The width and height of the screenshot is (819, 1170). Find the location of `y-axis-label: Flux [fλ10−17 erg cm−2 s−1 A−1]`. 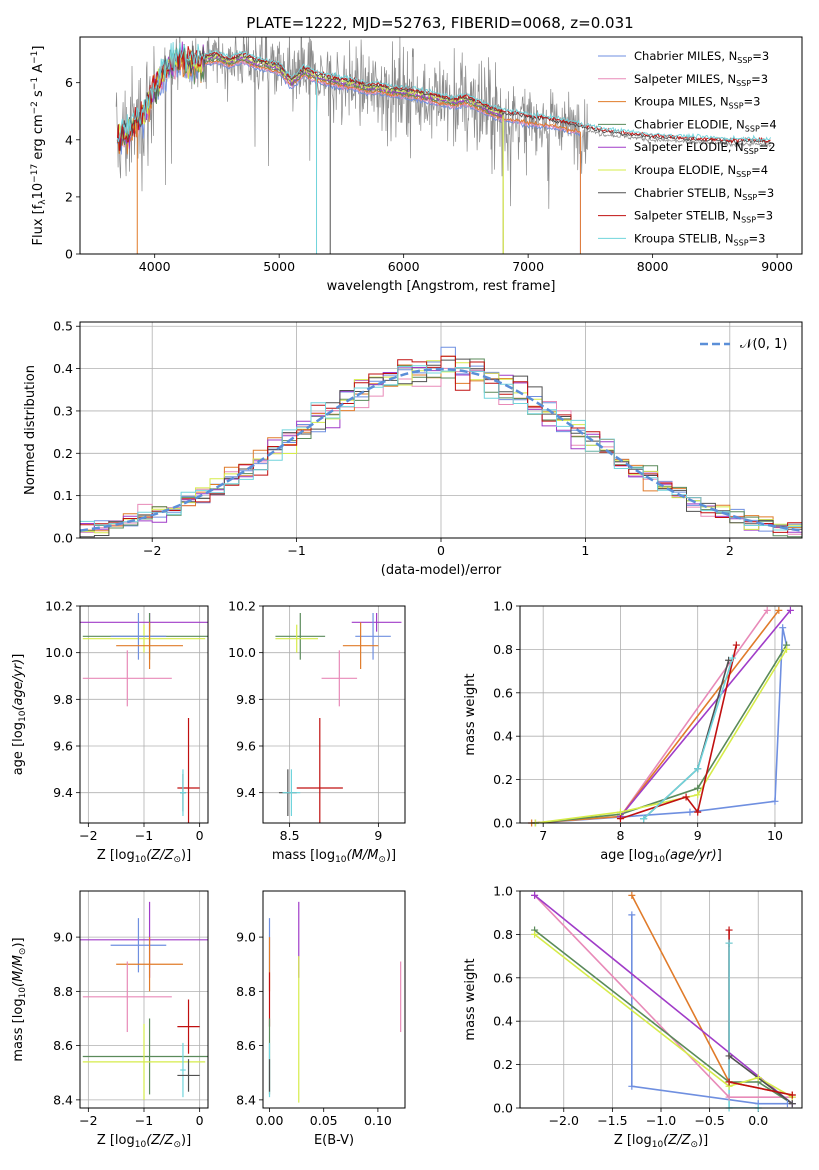

y-axis-label: Flux [fλ10−17 erg cm−2 s−1 A−1] is located at coordinates (39, 146).